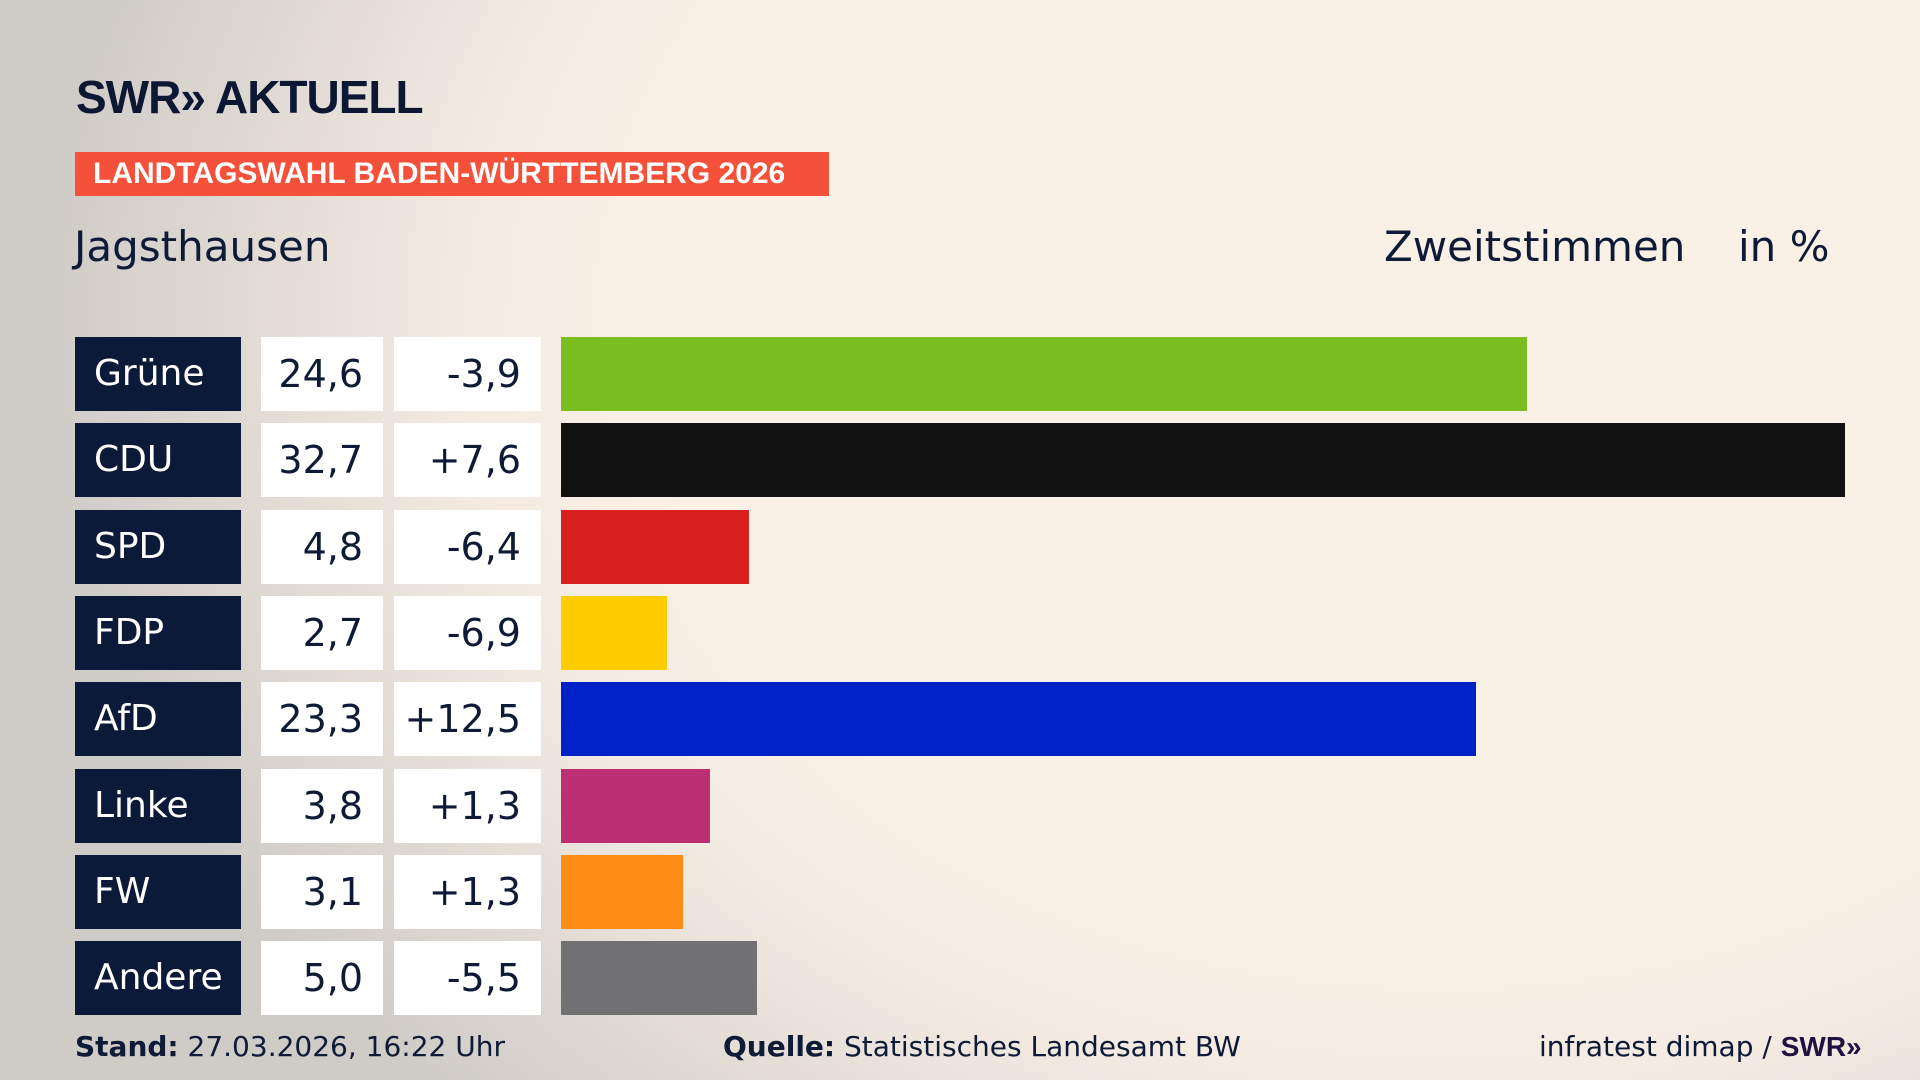  Describe the element at coordinates (467, 719) in the screenshot. I see `diff-label: +12,5` at that location.